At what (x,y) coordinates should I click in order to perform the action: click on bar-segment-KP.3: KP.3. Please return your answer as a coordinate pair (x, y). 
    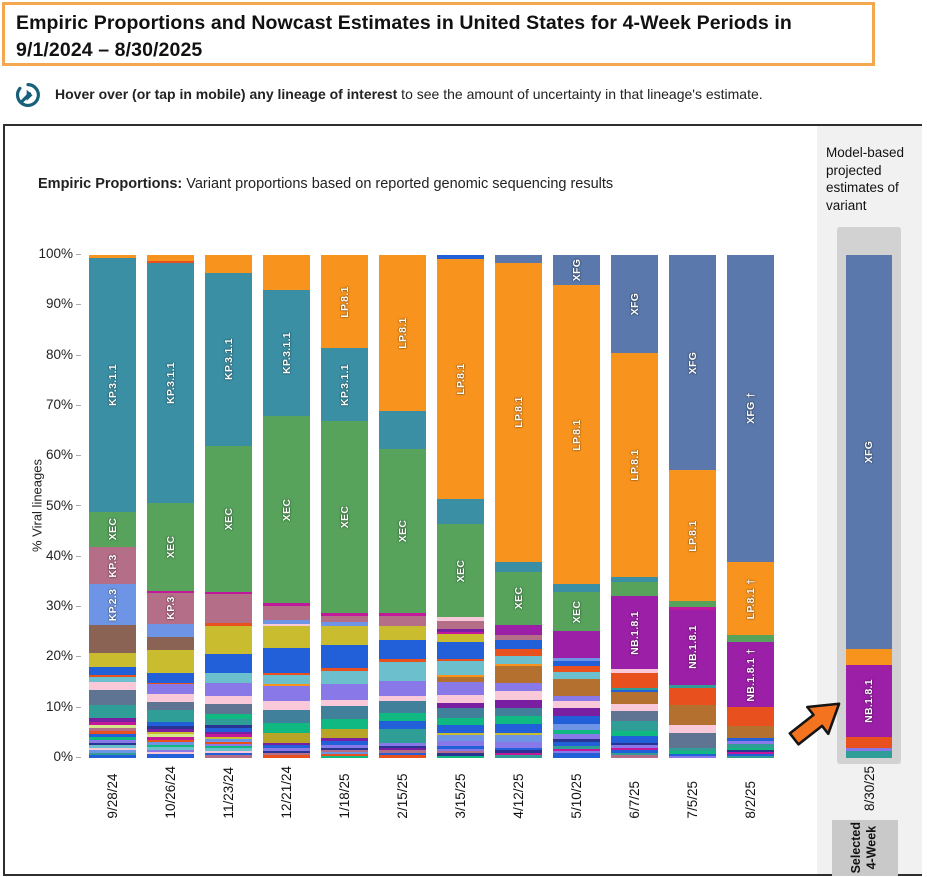
    Looking at the image, I should click on (112, 565).